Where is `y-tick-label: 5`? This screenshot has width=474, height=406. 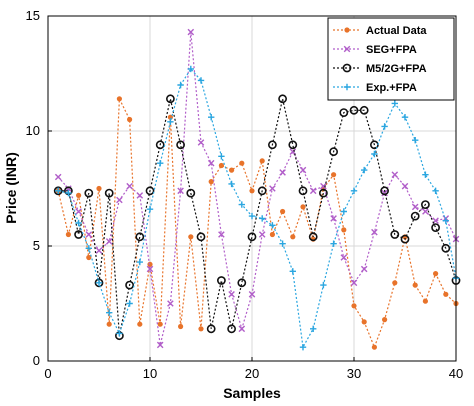 y-tick-label: 5 is located at coordinates (36, 245).